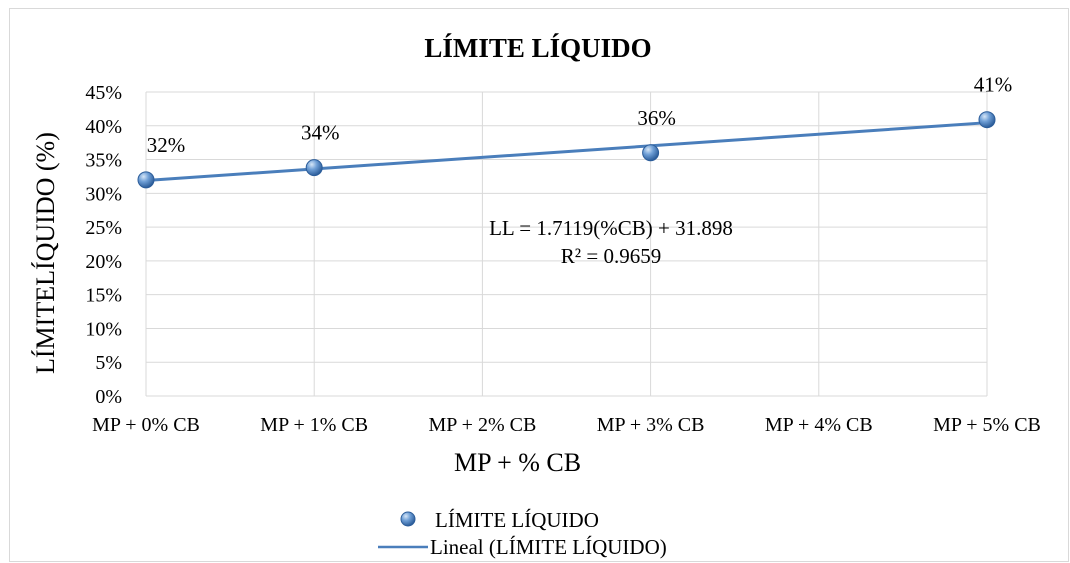 The image size is (1070, 563). I want to click on y-tick-label: 35%, so click(103, 161).